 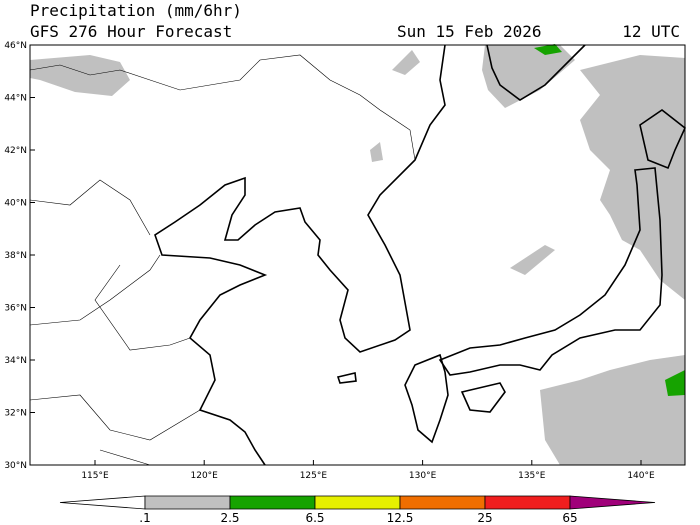 What do you see at coordinates (205, 476) in the screenshot?
I see `lon-label: 120°E` at bounding box center [205, 476].